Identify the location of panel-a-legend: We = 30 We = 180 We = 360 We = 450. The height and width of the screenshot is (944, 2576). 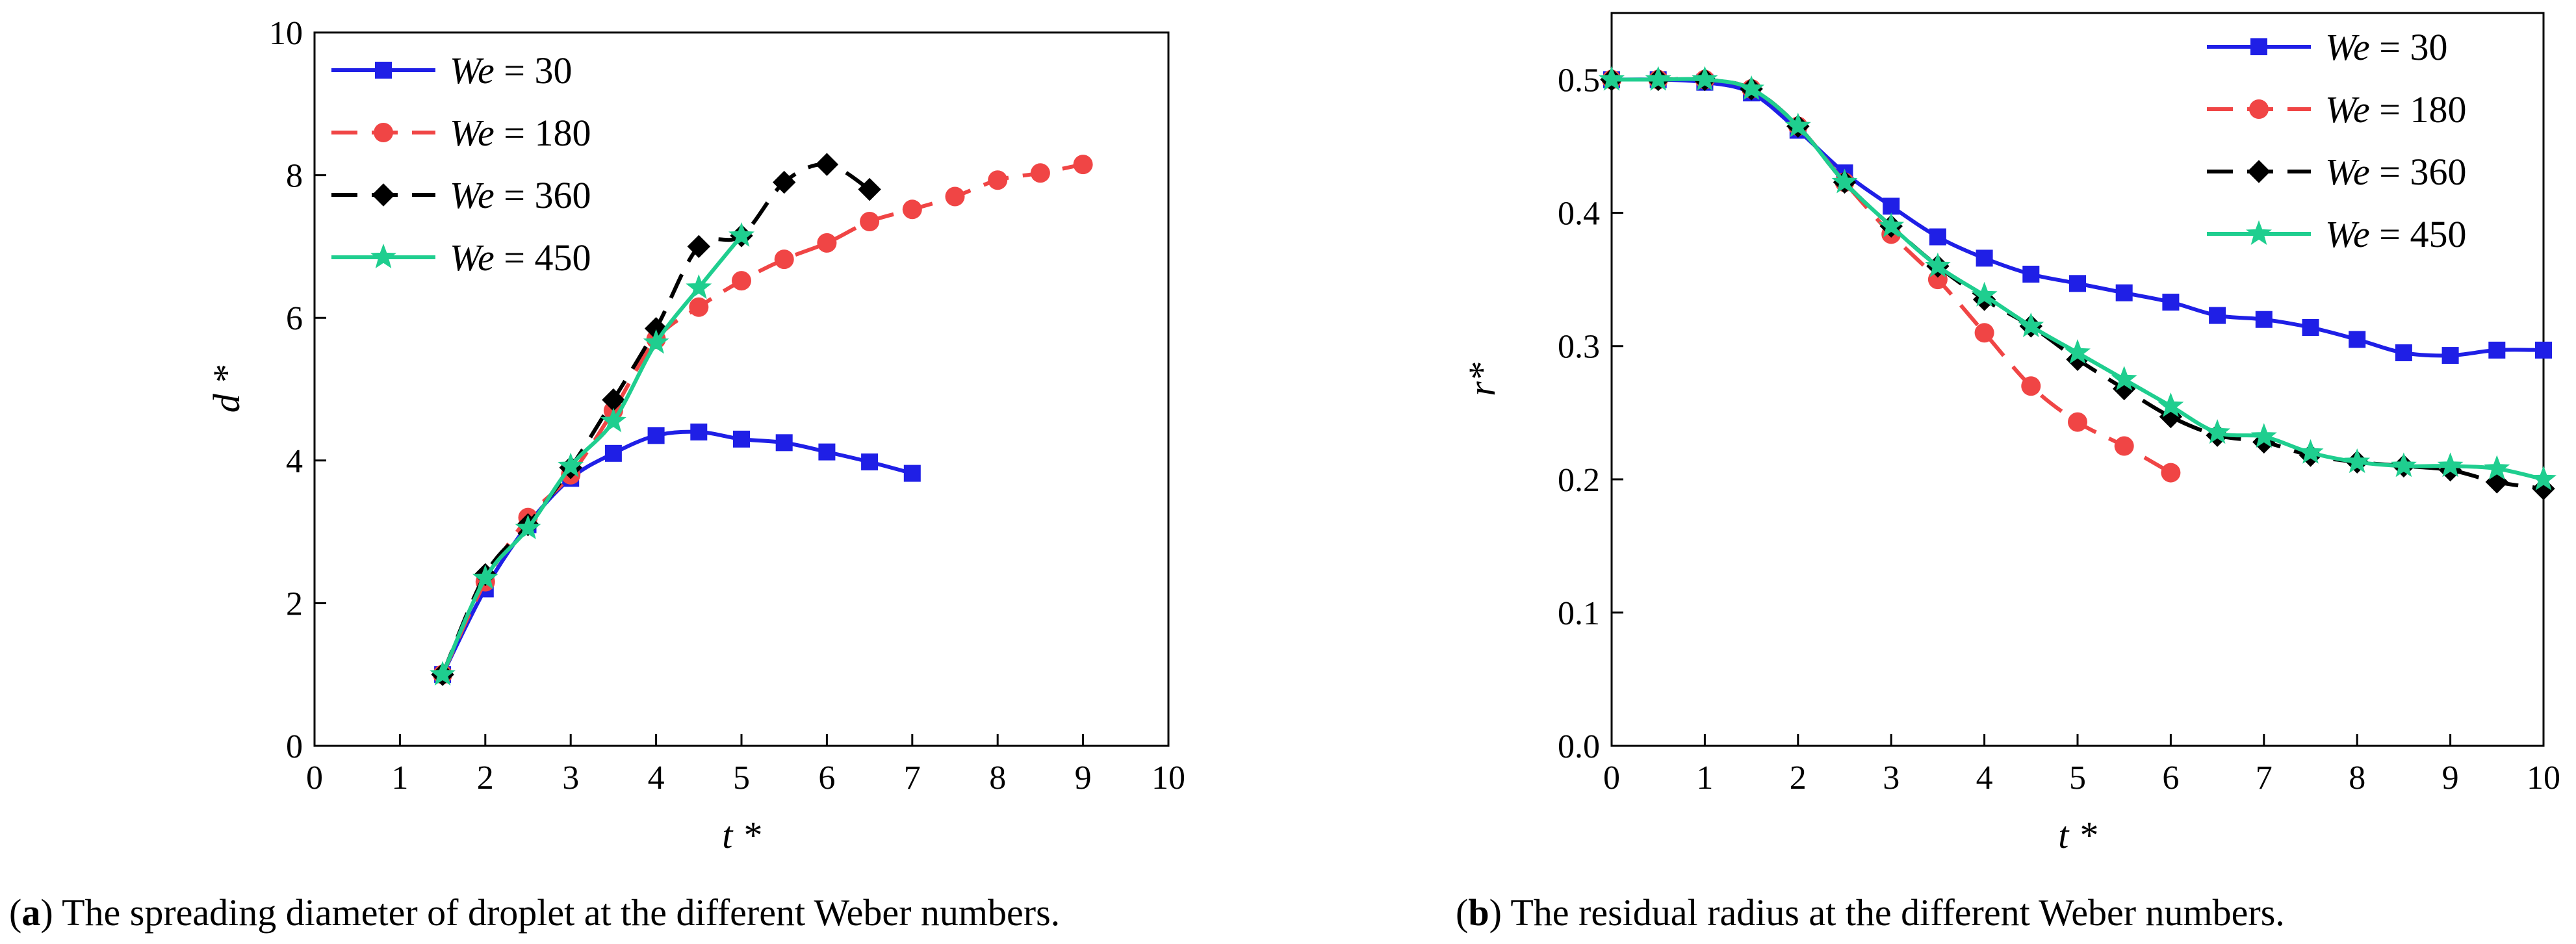
(461, 164).